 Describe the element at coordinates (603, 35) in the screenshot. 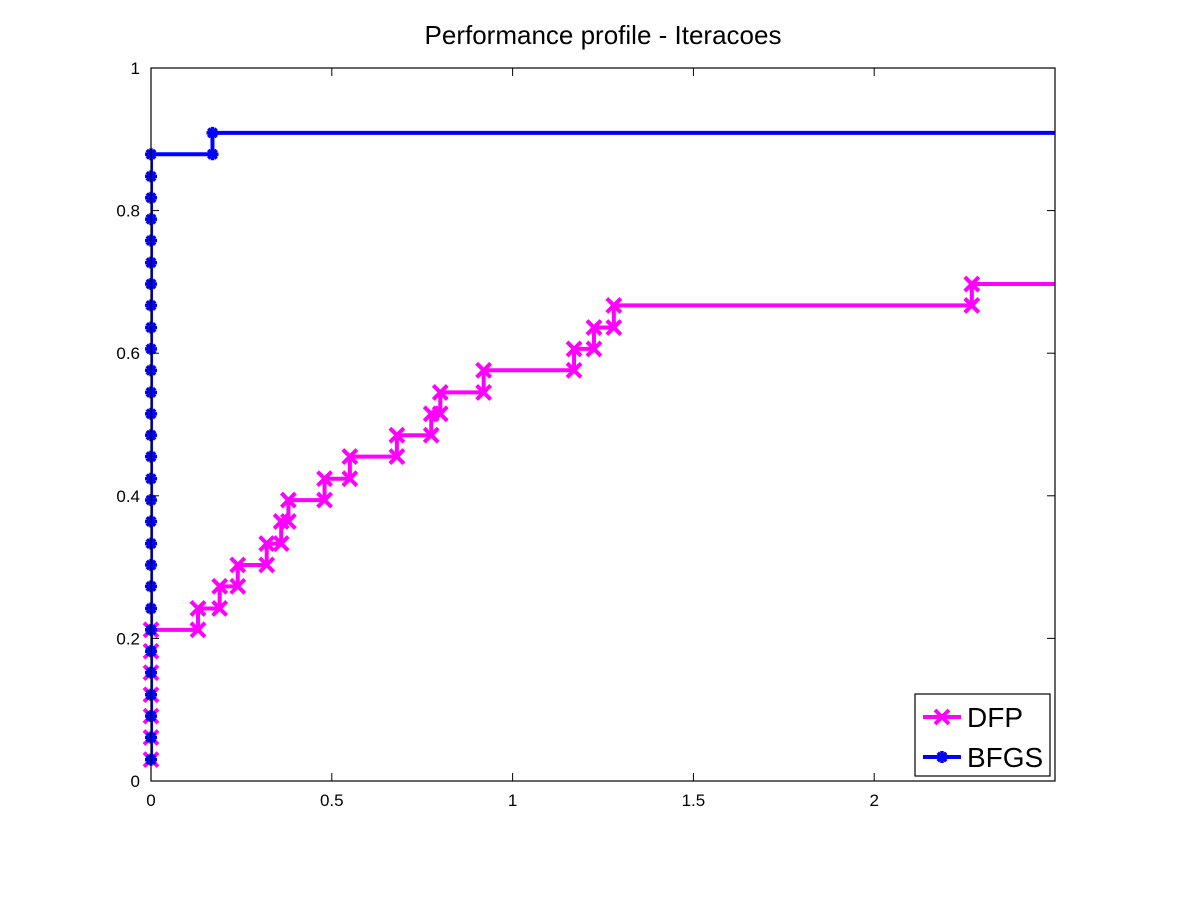

I see `chart-title: Performance profile - Iteracoes` at that location.